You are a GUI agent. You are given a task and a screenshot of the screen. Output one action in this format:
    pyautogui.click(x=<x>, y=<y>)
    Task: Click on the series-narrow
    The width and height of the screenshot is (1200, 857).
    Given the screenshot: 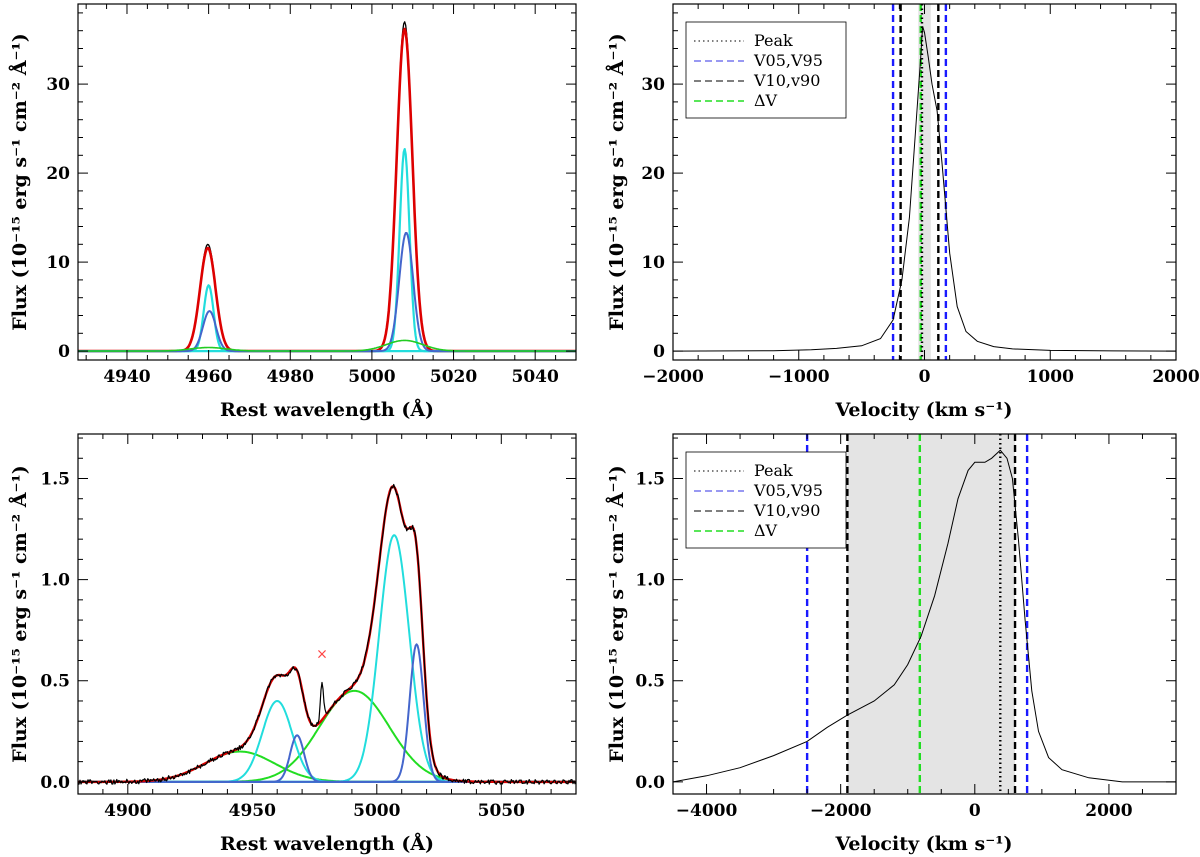 What is the action you would take?
    pyautogui.click(x=327, y=250)
    